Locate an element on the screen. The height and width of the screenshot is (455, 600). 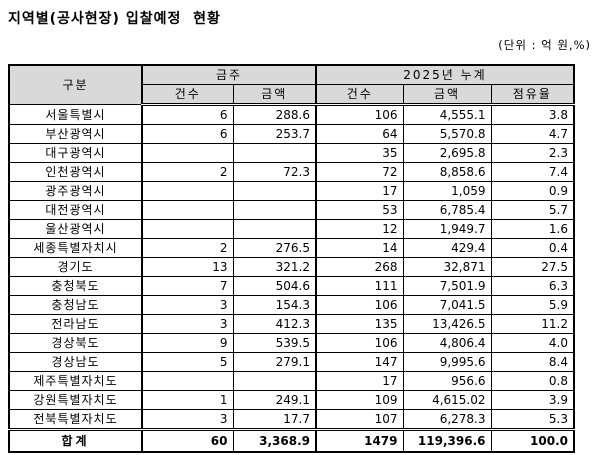
share-cell: 27.5 is located at coordinates (532, 267).